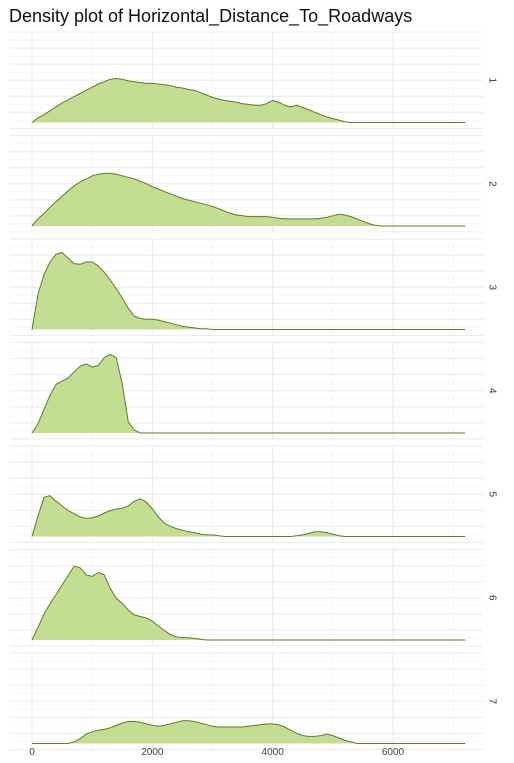 This screenshot has width=514, height=763. Describe the element at coordinates (273, 752) in the screenshot. I see `x-tick-label: 4000` at that location.